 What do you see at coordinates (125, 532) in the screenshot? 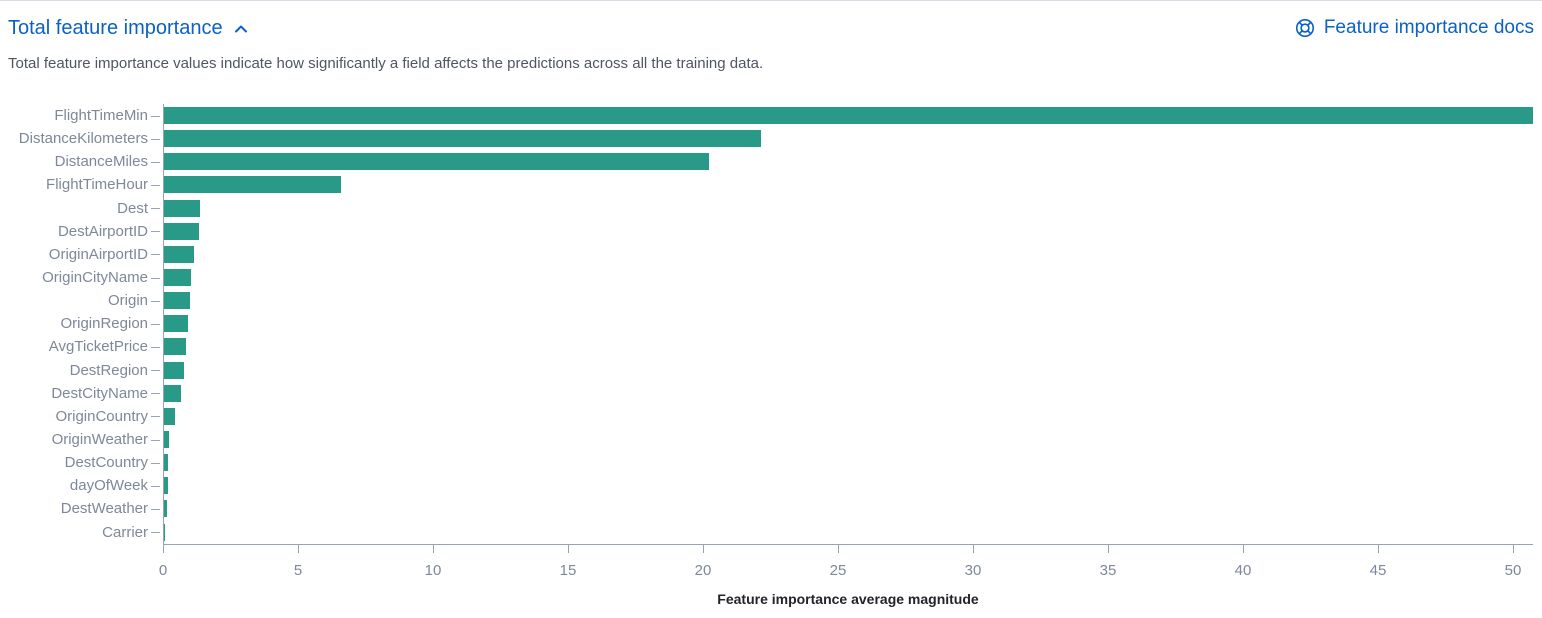
I see `y-axis-label: Carrier` at bounding box center [125, 532].